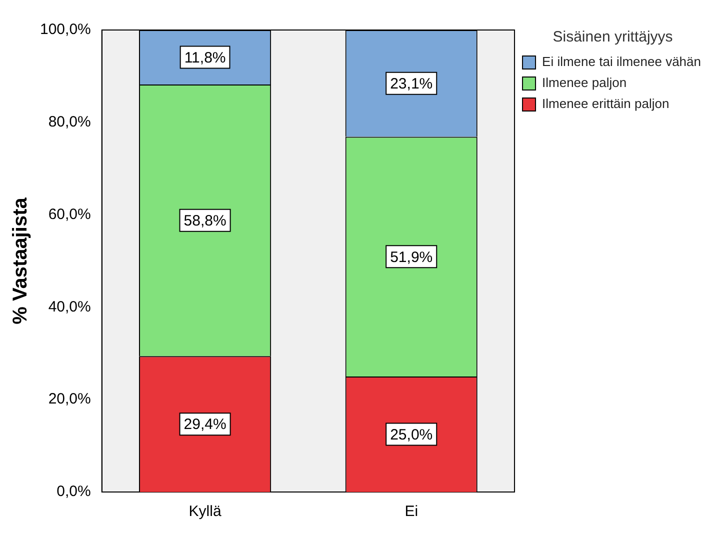  What do you see at coordinates (65, 29) in the screenshot?
I see `y-tick-label: 100,0%` at bounding box center [65, 29].